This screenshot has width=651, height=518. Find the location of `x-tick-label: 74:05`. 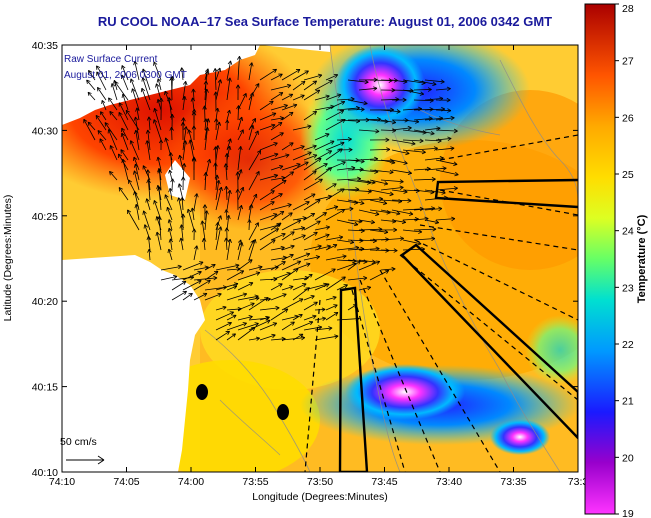

x-tick-label: 74:05 is located at coordinates (126, 482).